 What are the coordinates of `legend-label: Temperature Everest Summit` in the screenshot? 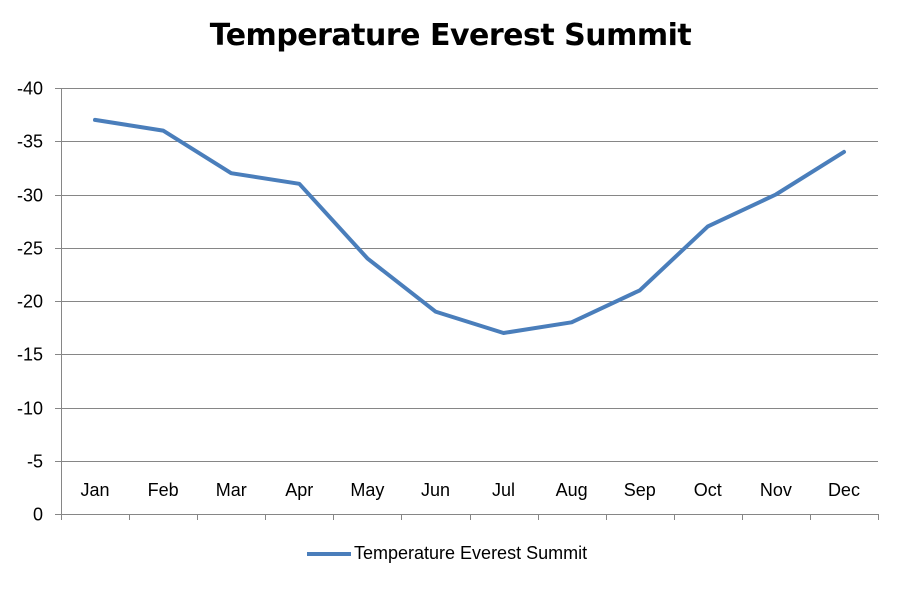 It's located at (471, 553).